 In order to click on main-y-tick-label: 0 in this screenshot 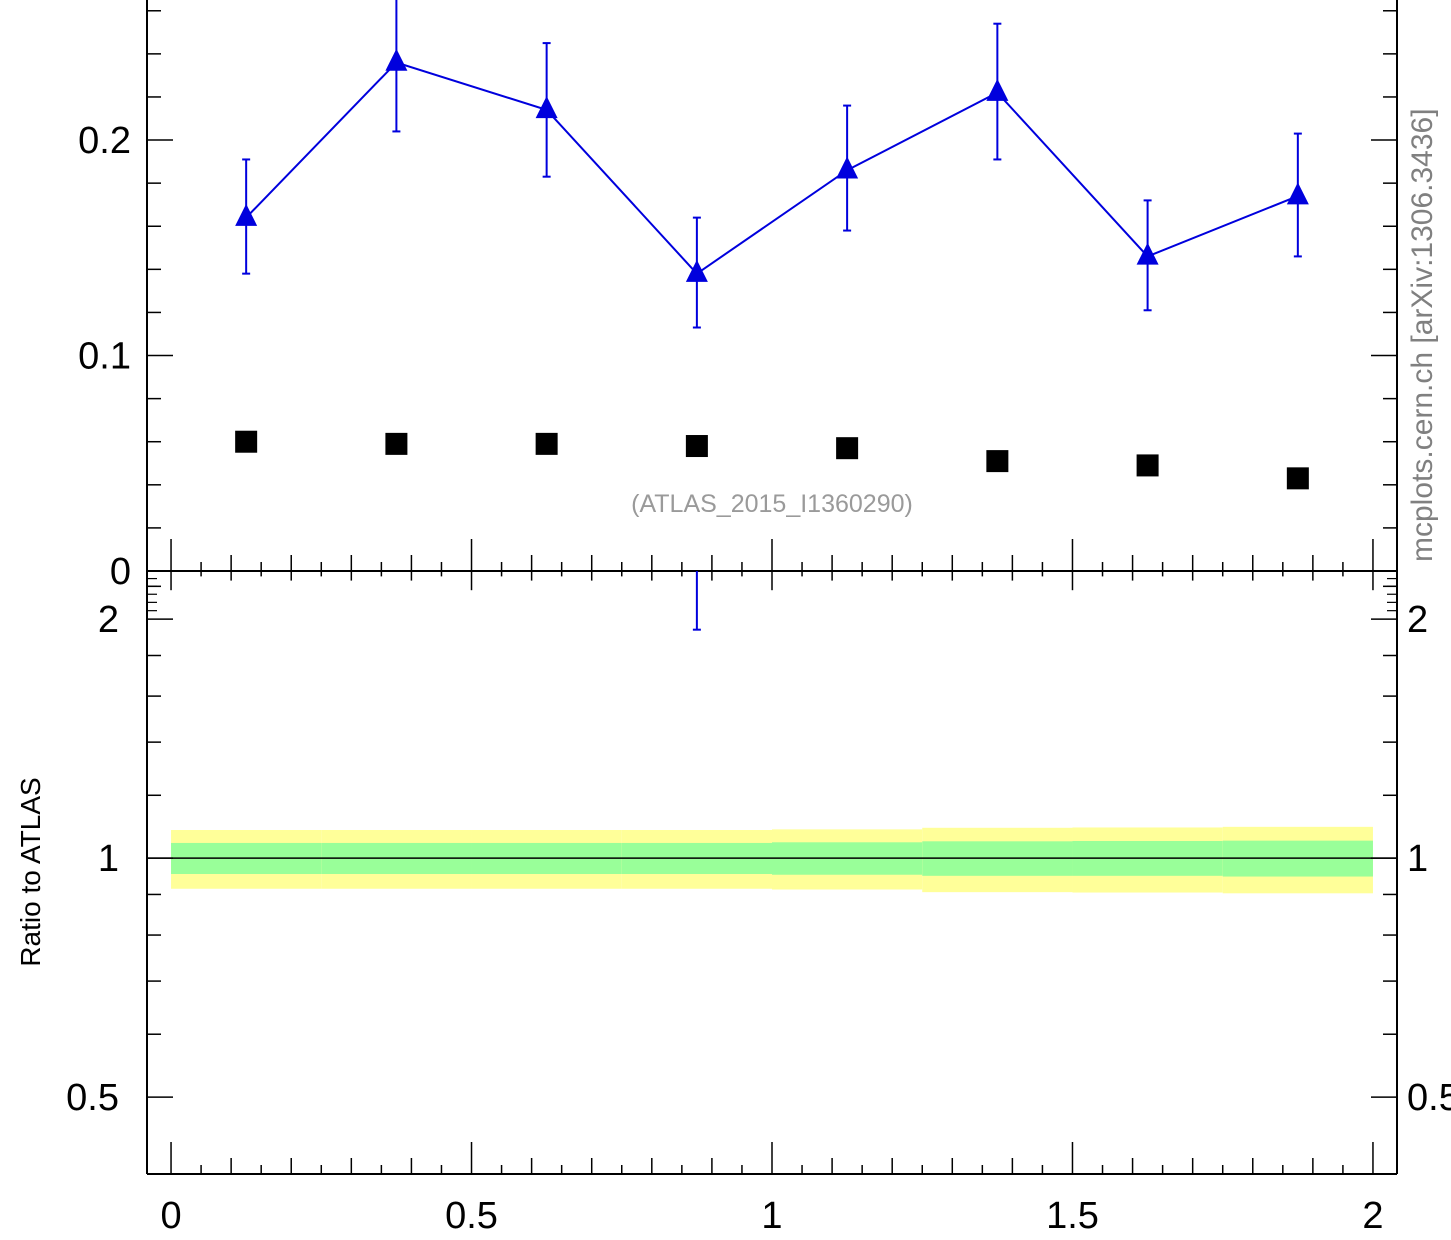, I will do `click(120, 572)`.